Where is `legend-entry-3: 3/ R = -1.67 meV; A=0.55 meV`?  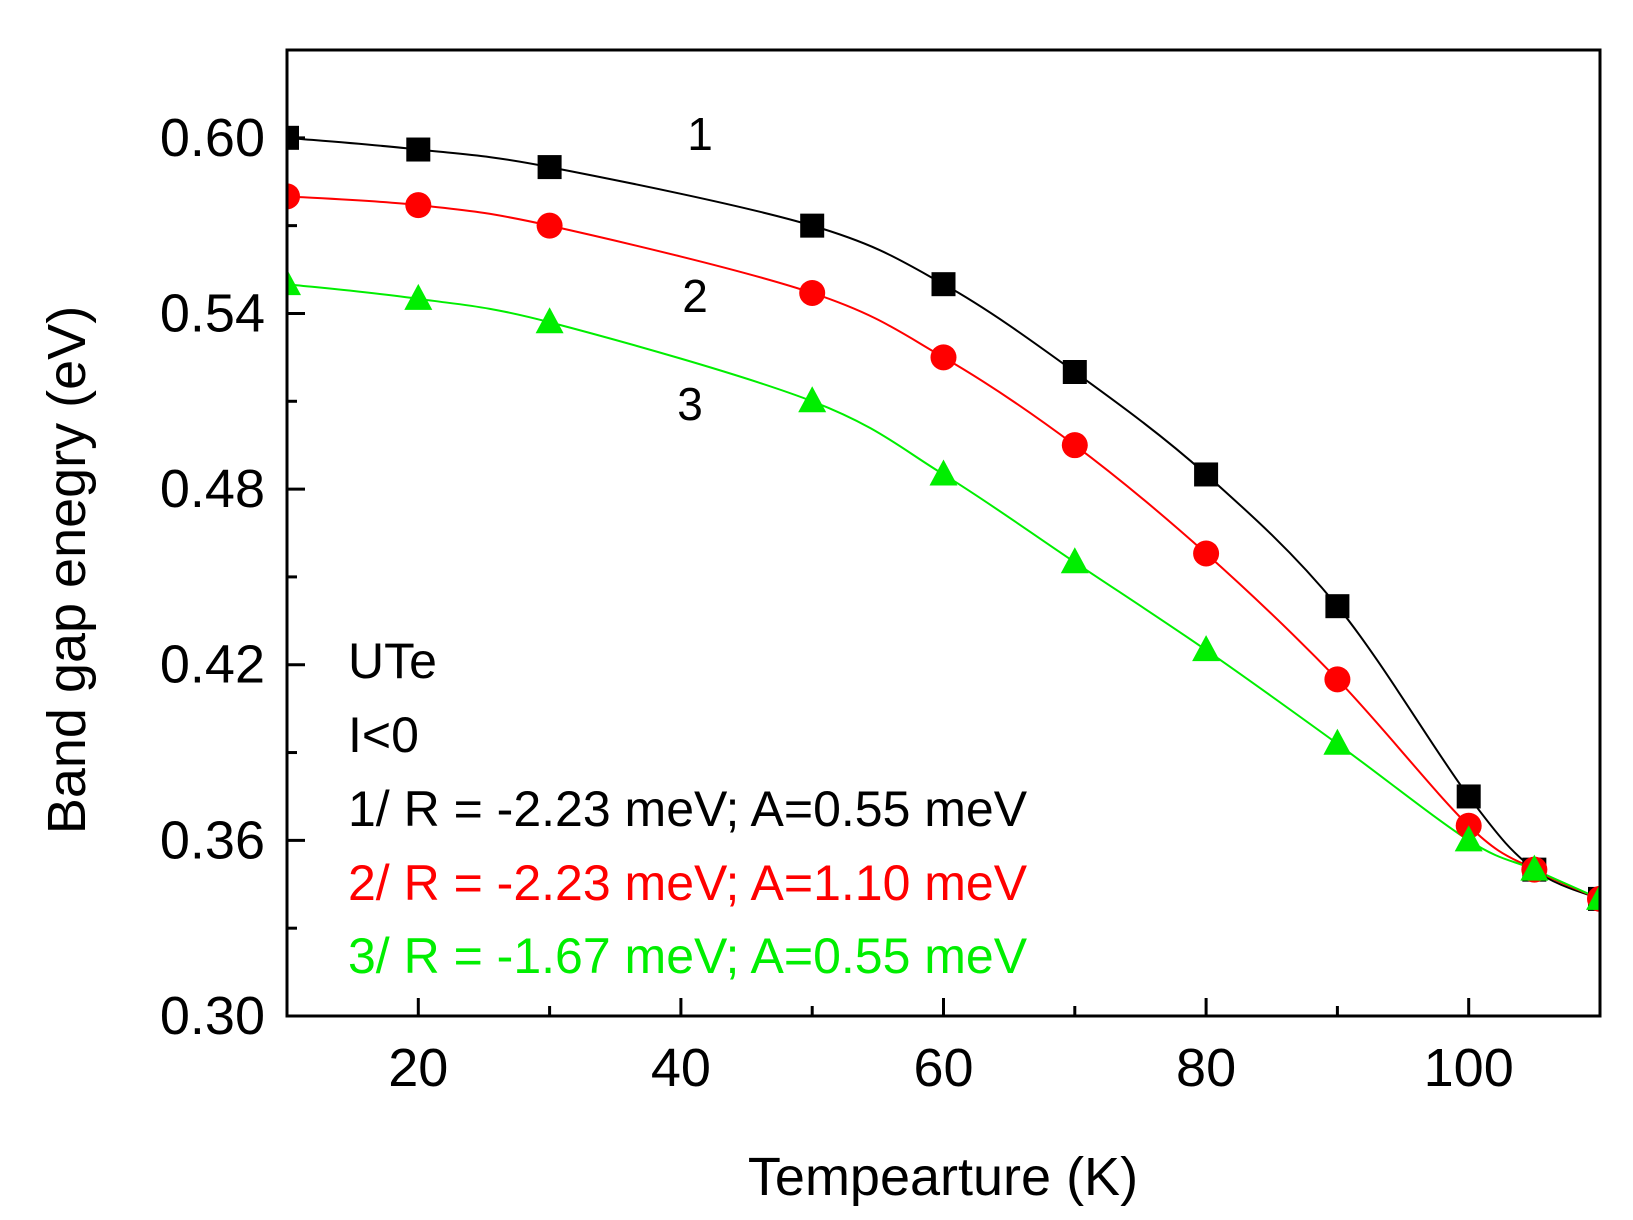
legend-entry-3: 3/ R = -1.67 meV; A=0.55 meV is located at coordinates (688, 956).